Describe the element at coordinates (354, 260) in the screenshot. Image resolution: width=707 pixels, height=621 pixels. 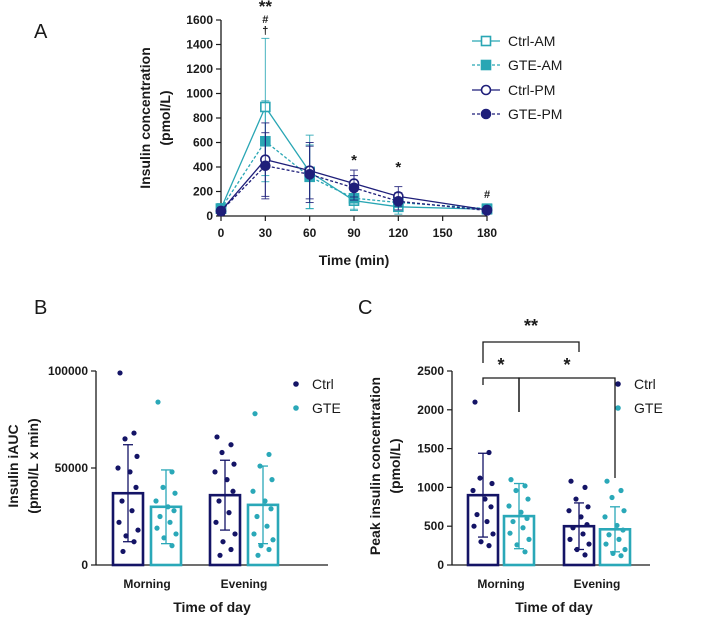
I see `x-axis-title: Time (min)` at that location.